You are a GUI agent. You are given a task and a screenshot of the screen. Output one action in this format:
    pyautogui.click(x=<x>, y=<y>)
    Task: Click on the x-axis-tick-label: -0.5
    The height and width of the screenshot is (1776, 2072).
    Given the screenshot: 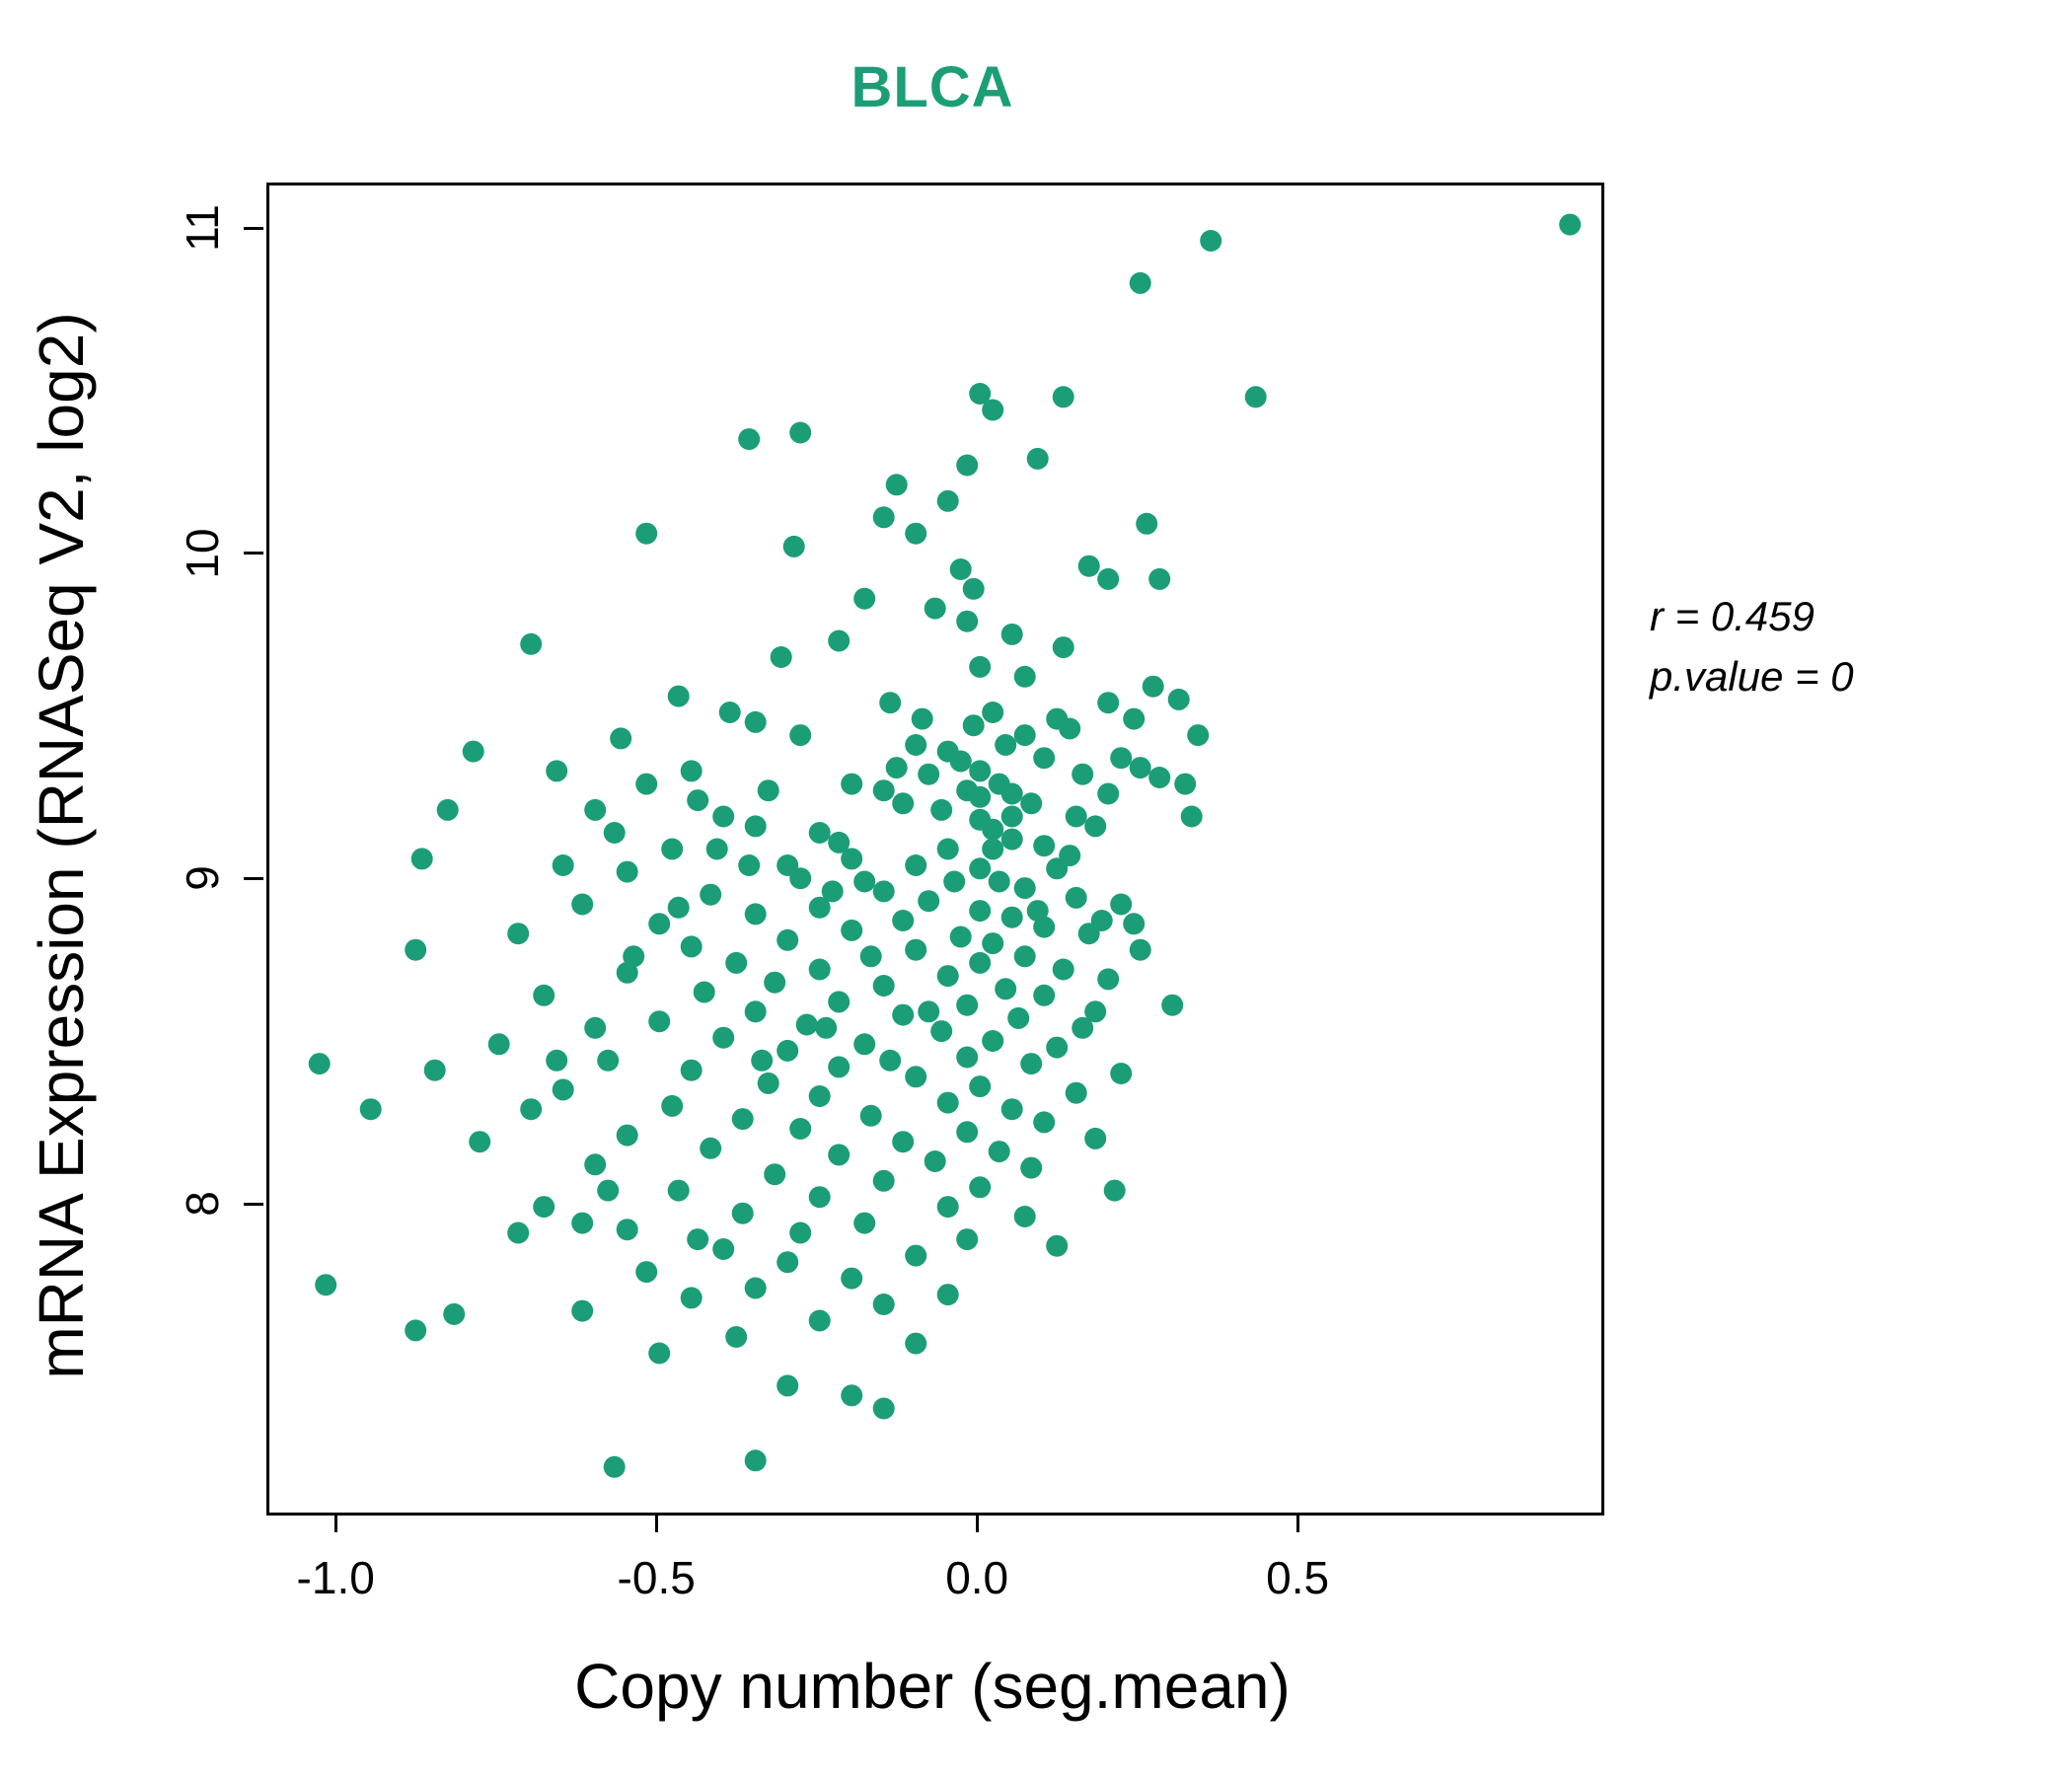 What is the action you would take?
    pyautogui.click(x=657, y=1578)
    